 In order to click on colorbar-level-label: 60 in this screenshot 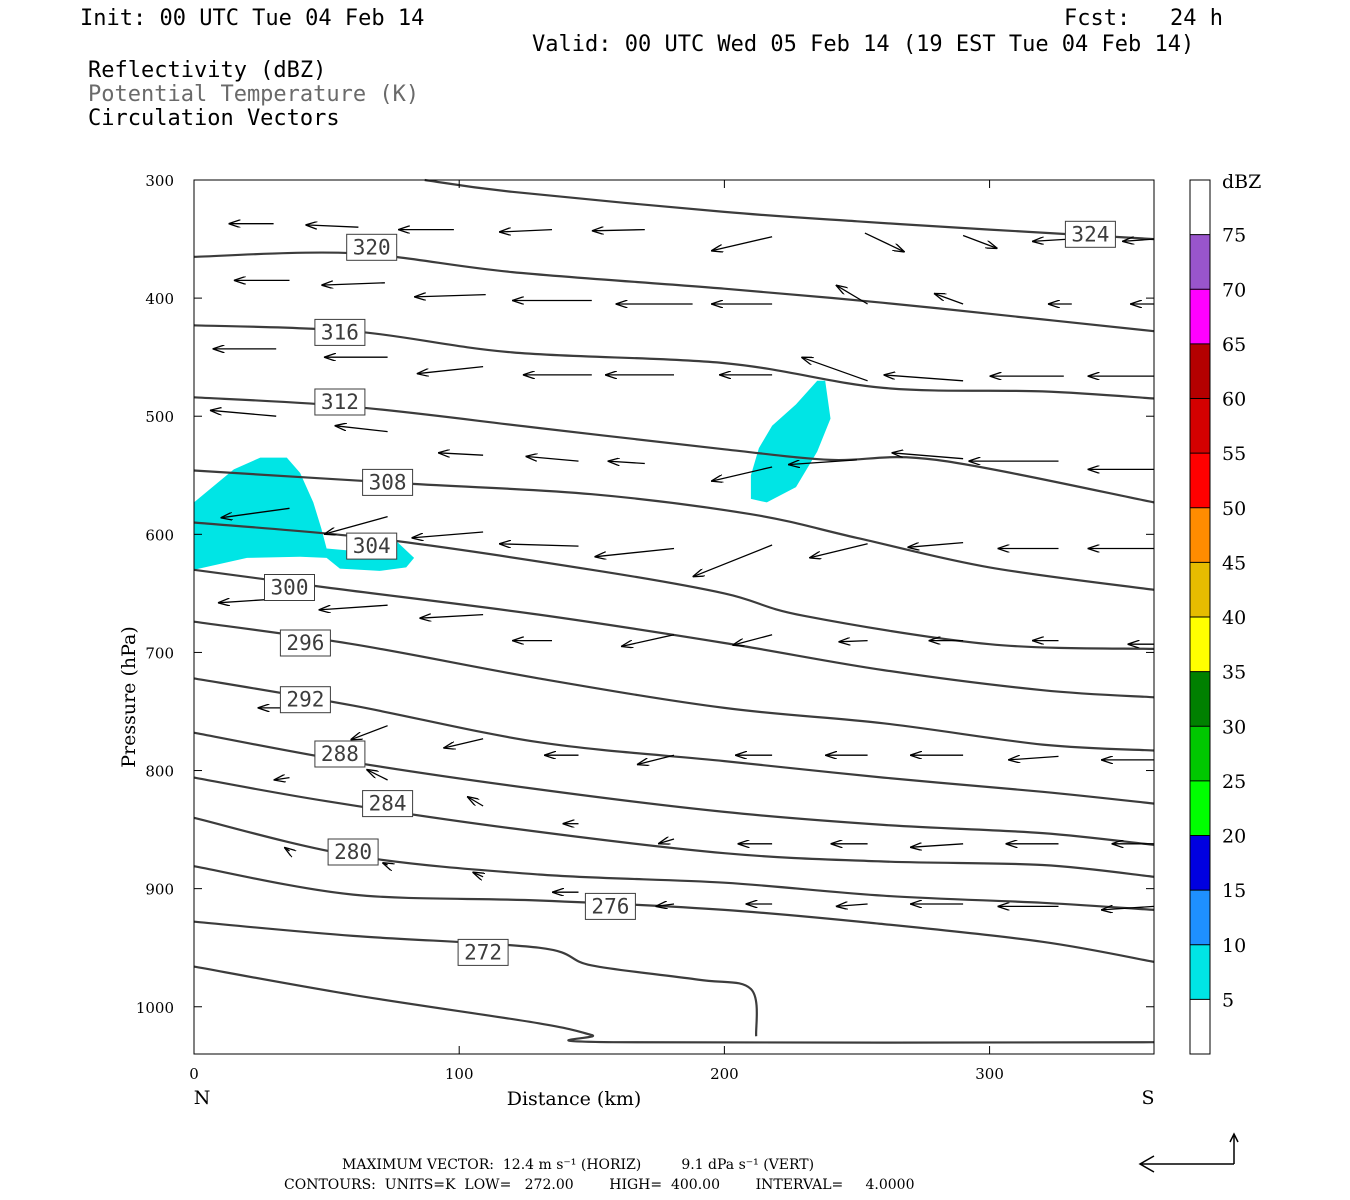, I will do `click(1234, 400)`.